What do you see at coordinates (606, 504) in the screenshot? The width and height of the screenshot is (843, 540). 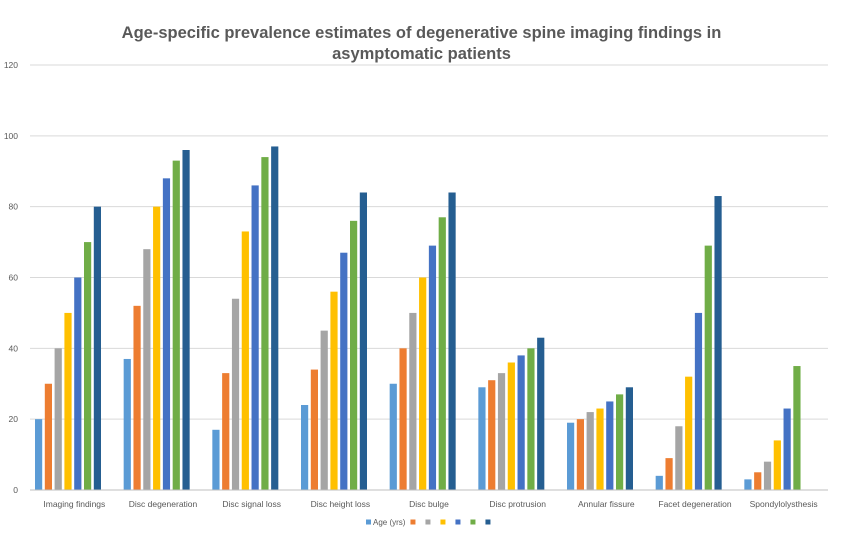 I see `x-category-label: Annular fissure` at bounding box center [606, 504].